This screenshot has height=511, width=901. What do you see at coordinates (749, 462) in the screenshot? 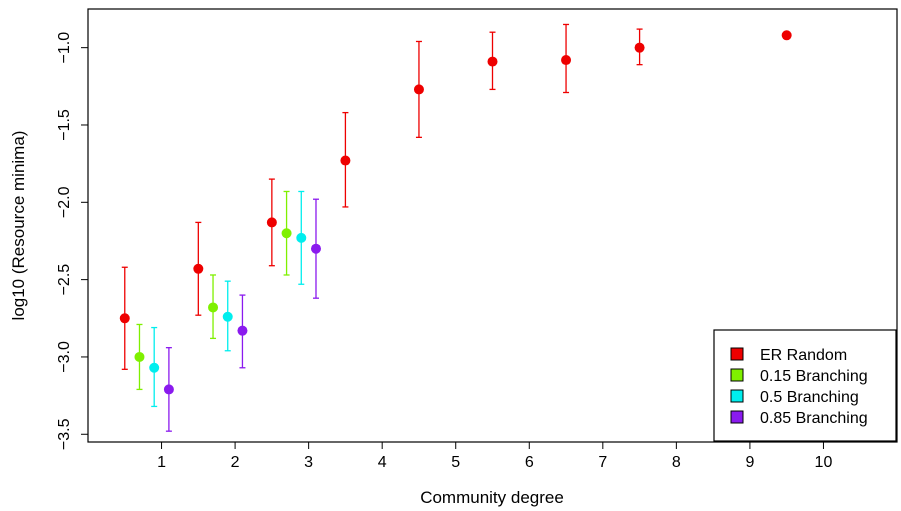
I see `x-tick-label: 9` at bounding box center [749, 462].